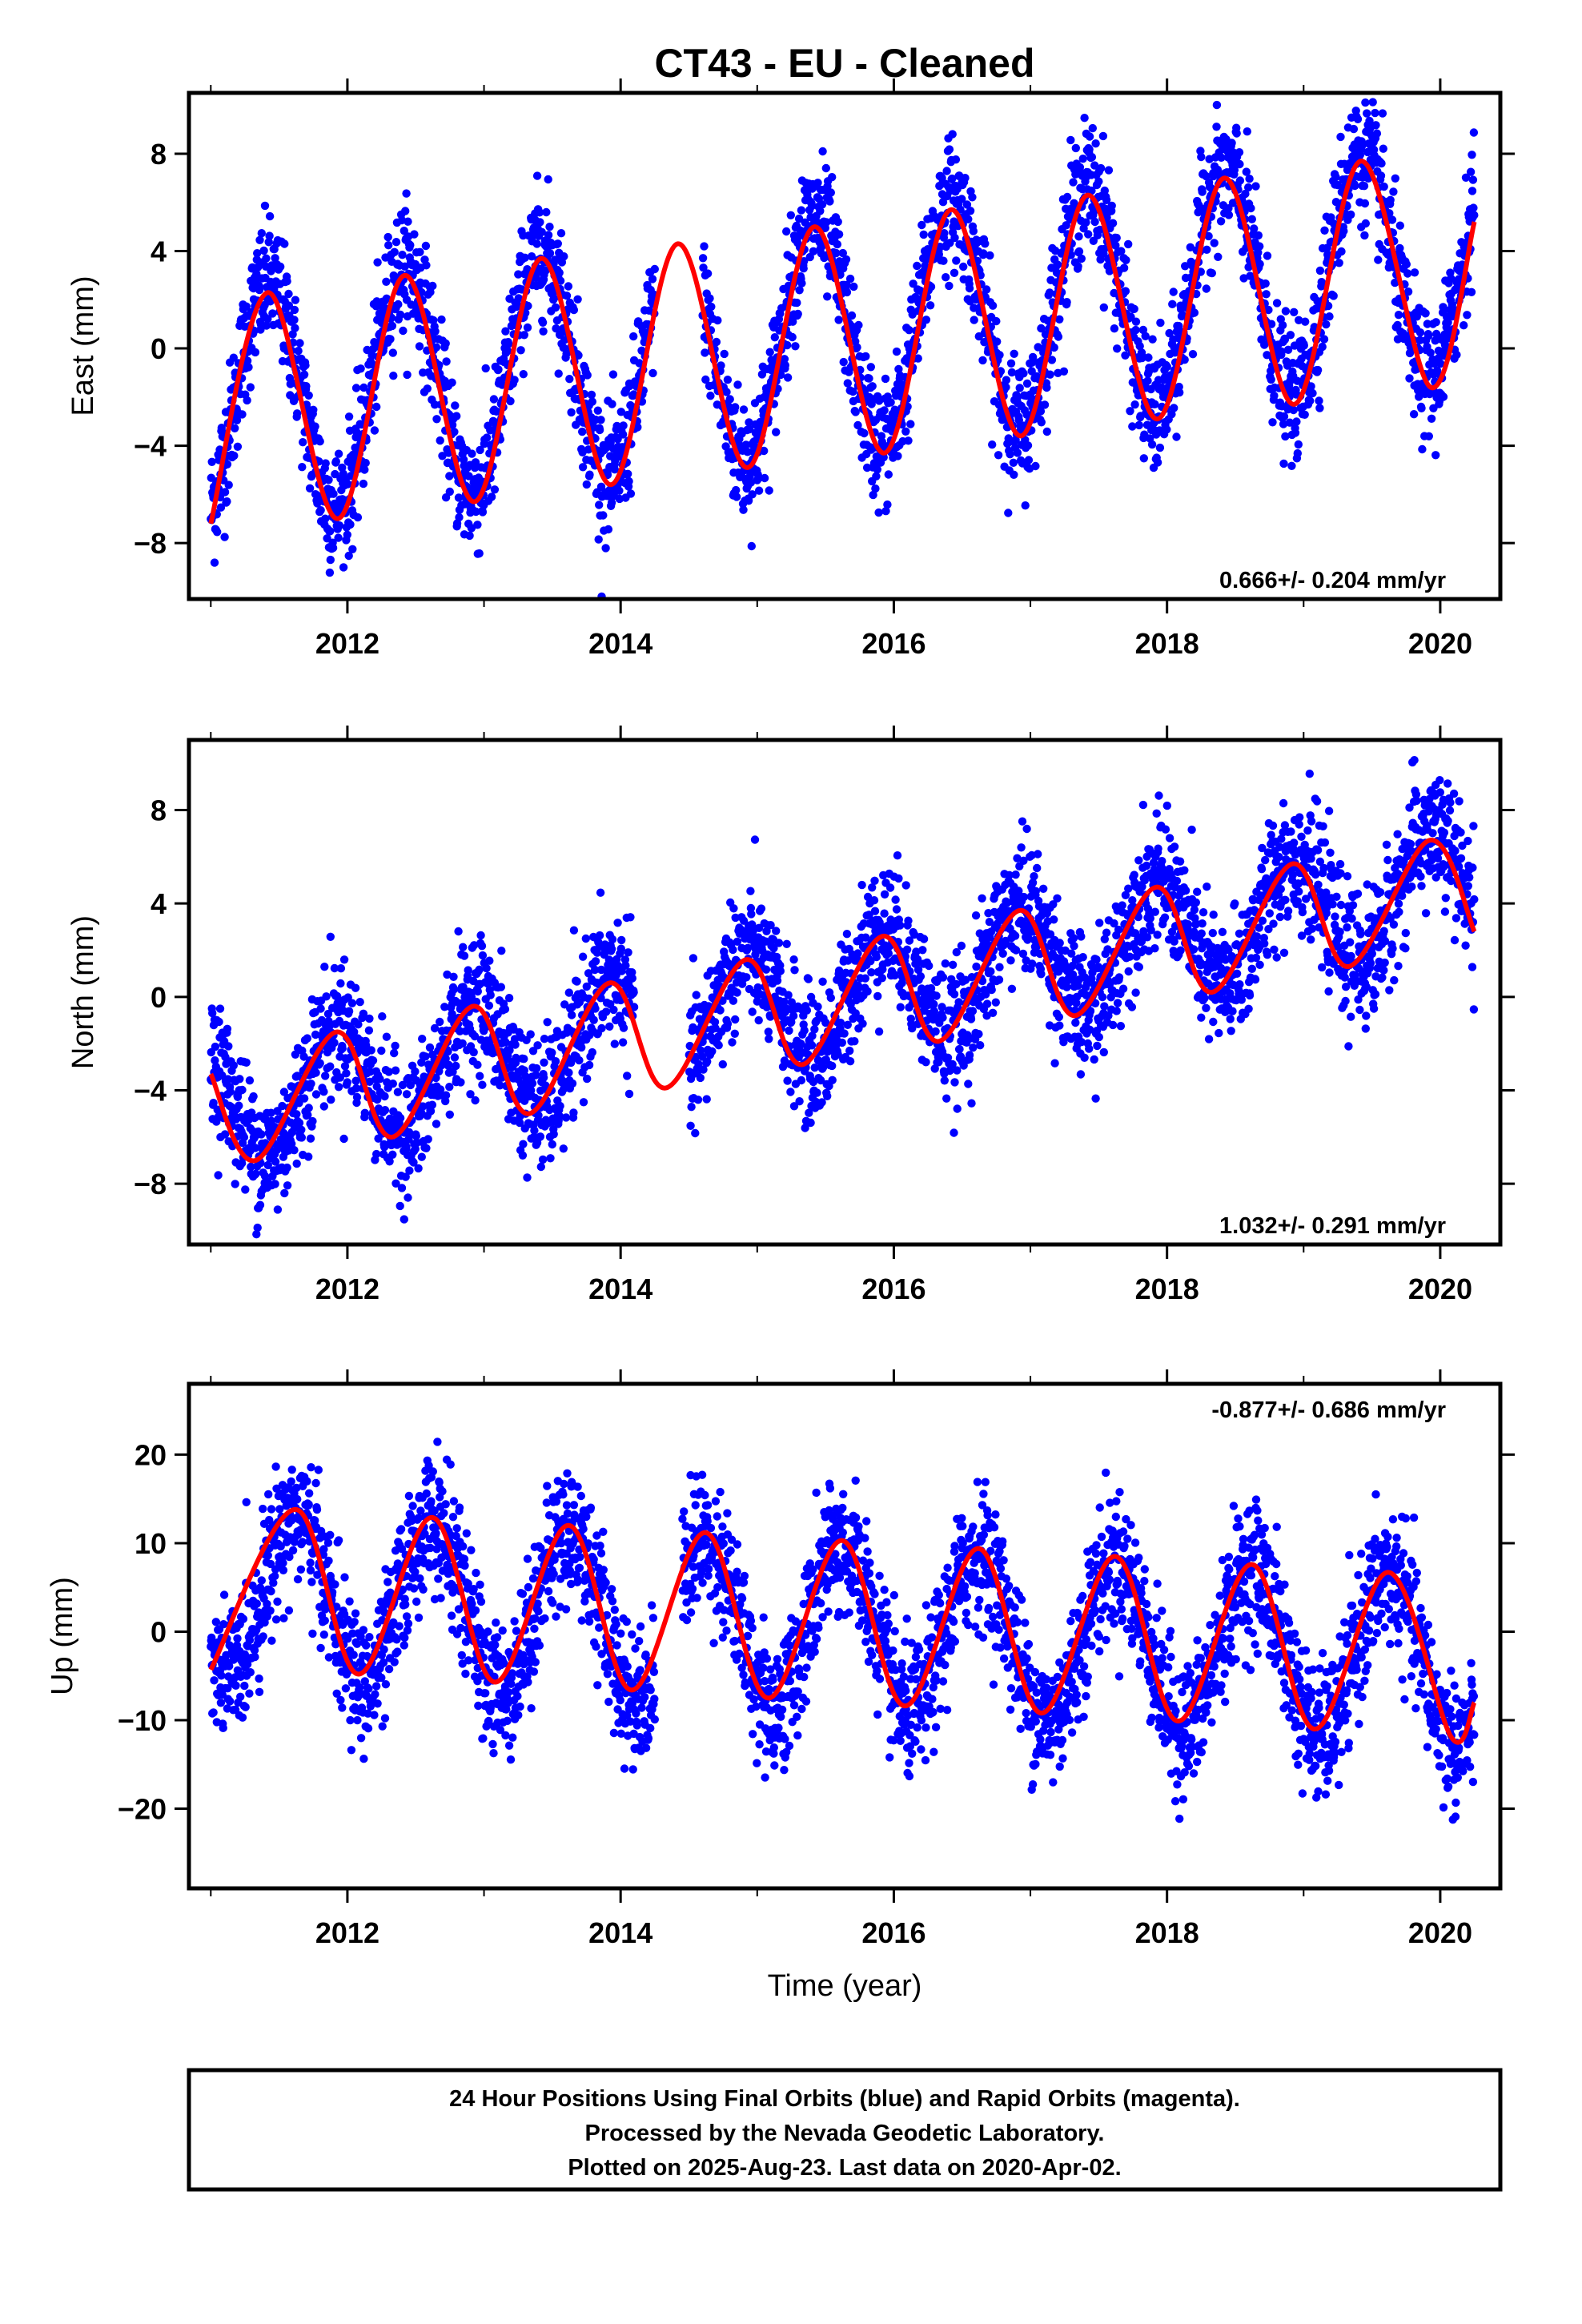 This screenshot has height=2324, width=1582. What do you see at coordinates (894, 644) in the screenshot?
I see `x-tick-label: 2016` at bounding box center [894, 644].